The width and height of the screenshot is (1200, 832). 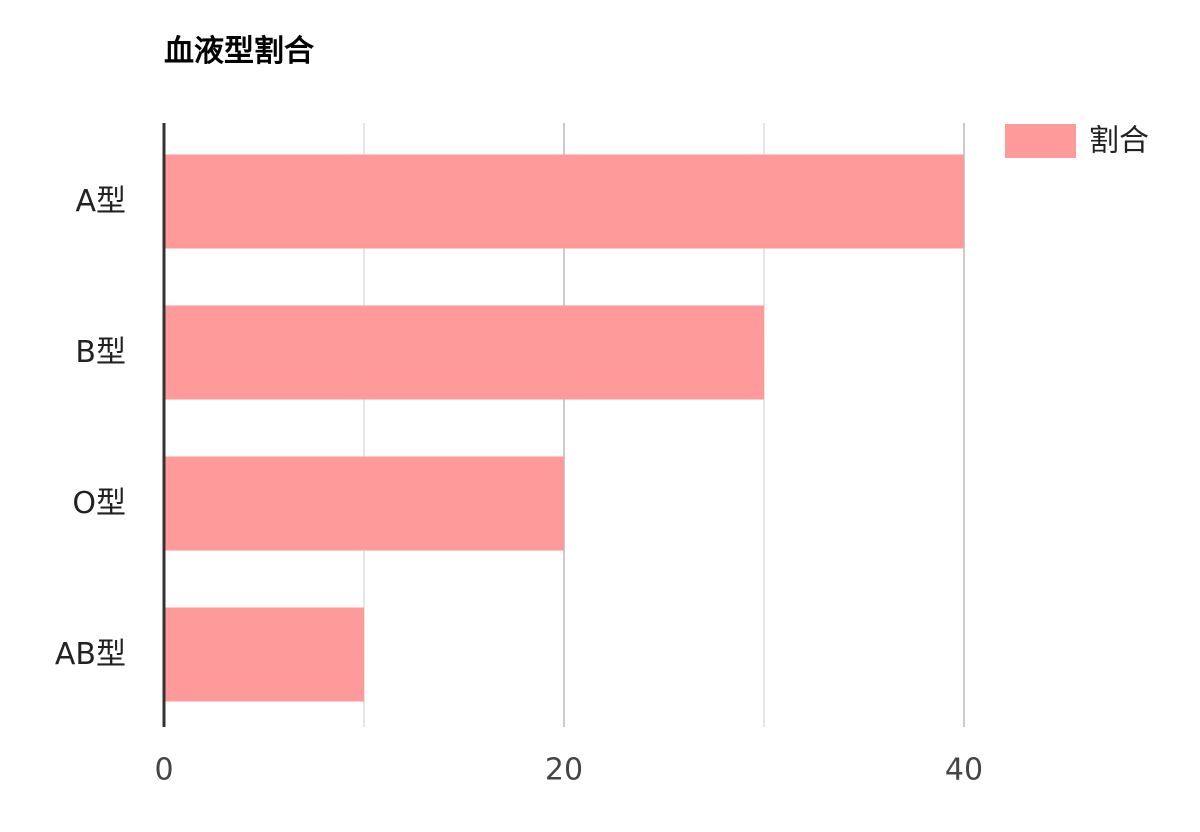 I want to click on x-tick-label: 0, so click(x=163, y=770).